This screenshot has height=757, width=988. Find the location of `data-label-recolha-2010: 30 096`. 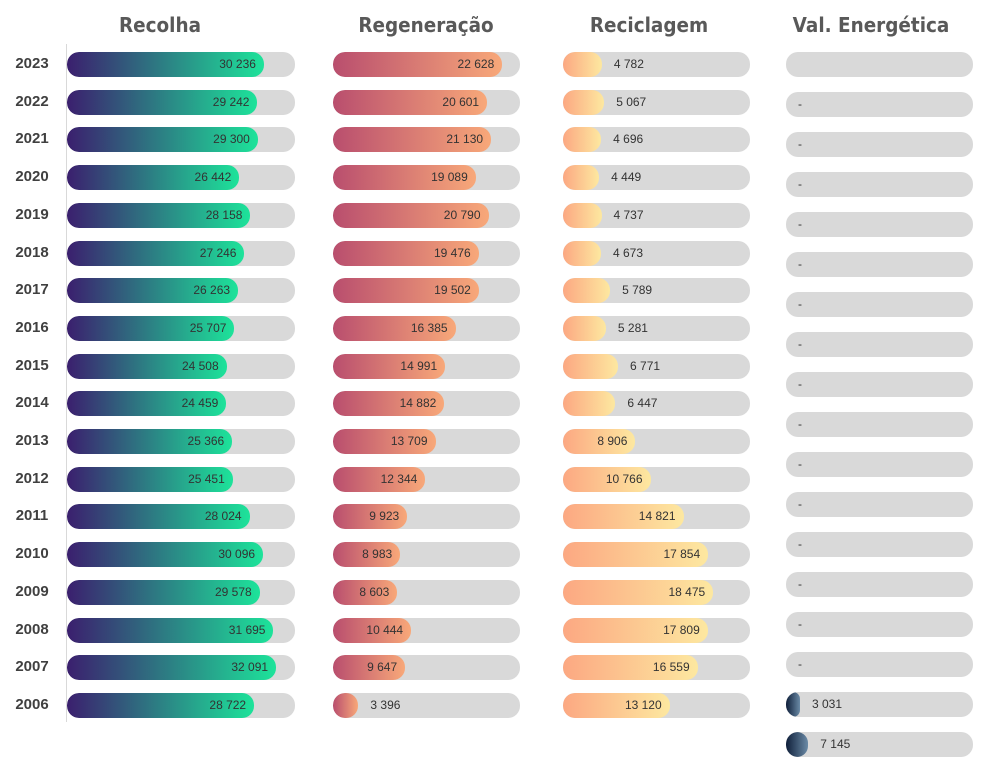

data-label-recolha-2010: 30 096 is located at coordinates (237, 554).